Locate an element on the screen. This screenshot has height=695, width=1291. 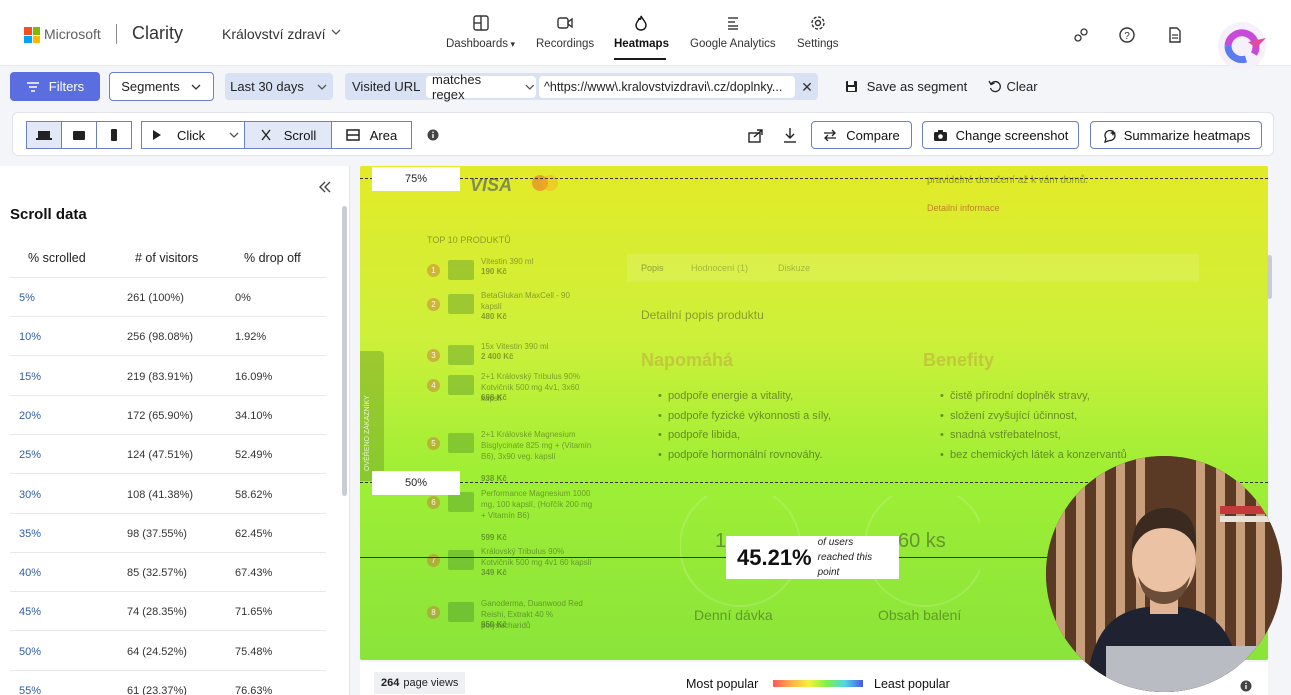
product-name-link: BetaGlukan MaxCell - 90 kapslí is located at coordinates (525, 301).